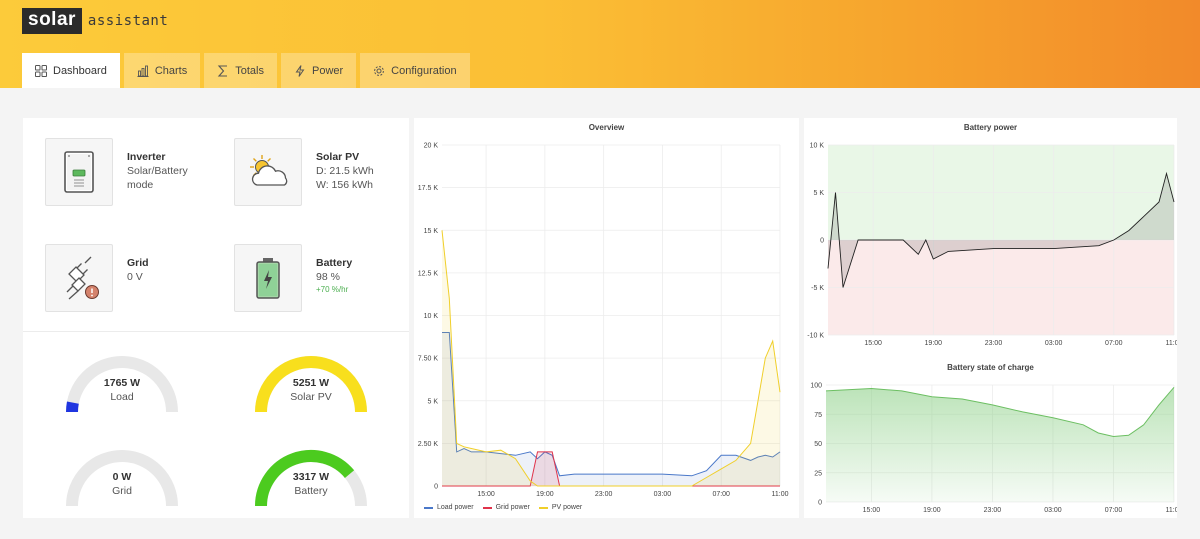  I want to click on grid-card: Grid 0 V, so click(97, 278).